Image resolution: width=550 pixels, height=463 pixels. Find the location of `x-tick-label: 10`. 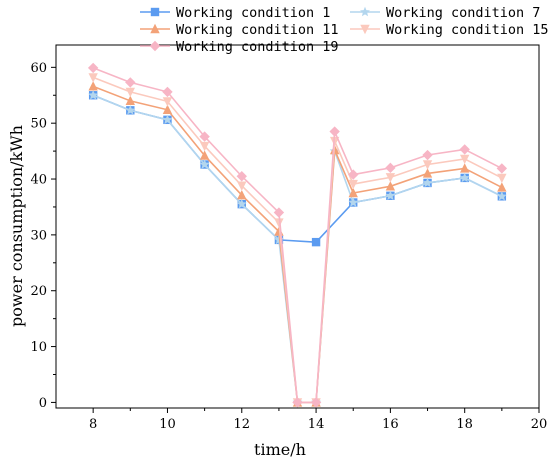

x-tick-label: 10 is located at coordinates (167, 424).